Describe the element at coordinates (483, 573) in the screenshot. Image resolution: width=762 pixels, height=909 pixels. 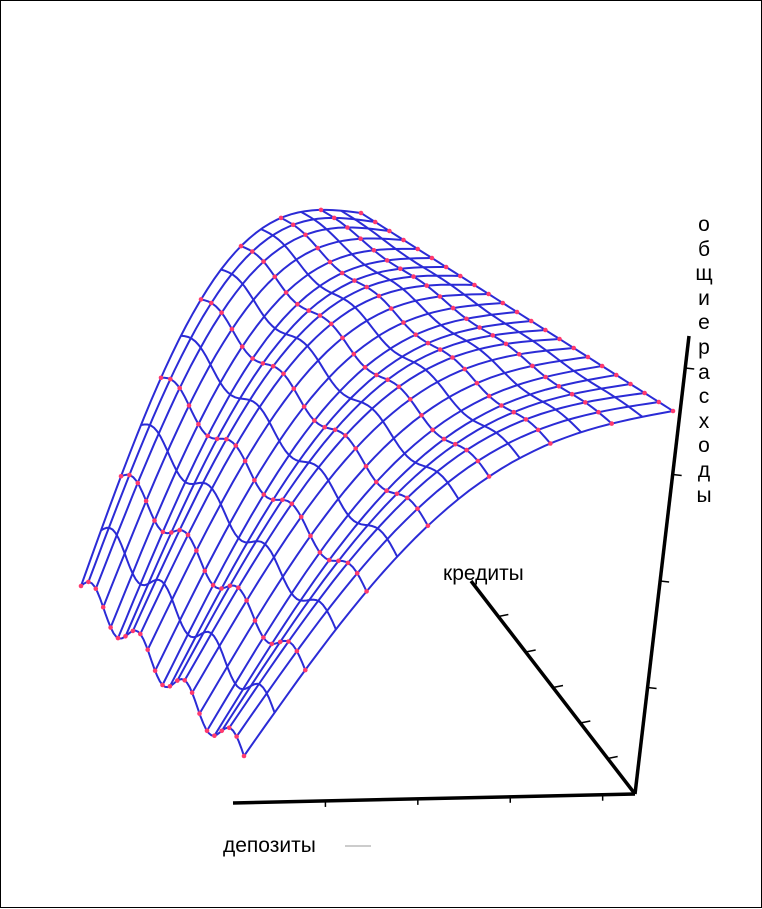
I see `y-axis-label: кредиты` at that location.